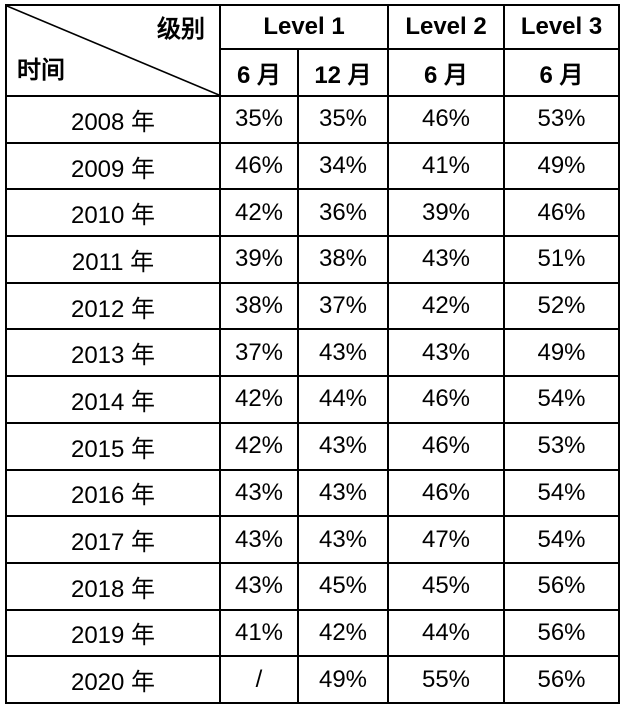 The image size is (623, 708). What do you see at coordinates (562, 72) in the screenshot?
I see `month-header-l3-jun: 6 月` at bounding box center [562, 72].